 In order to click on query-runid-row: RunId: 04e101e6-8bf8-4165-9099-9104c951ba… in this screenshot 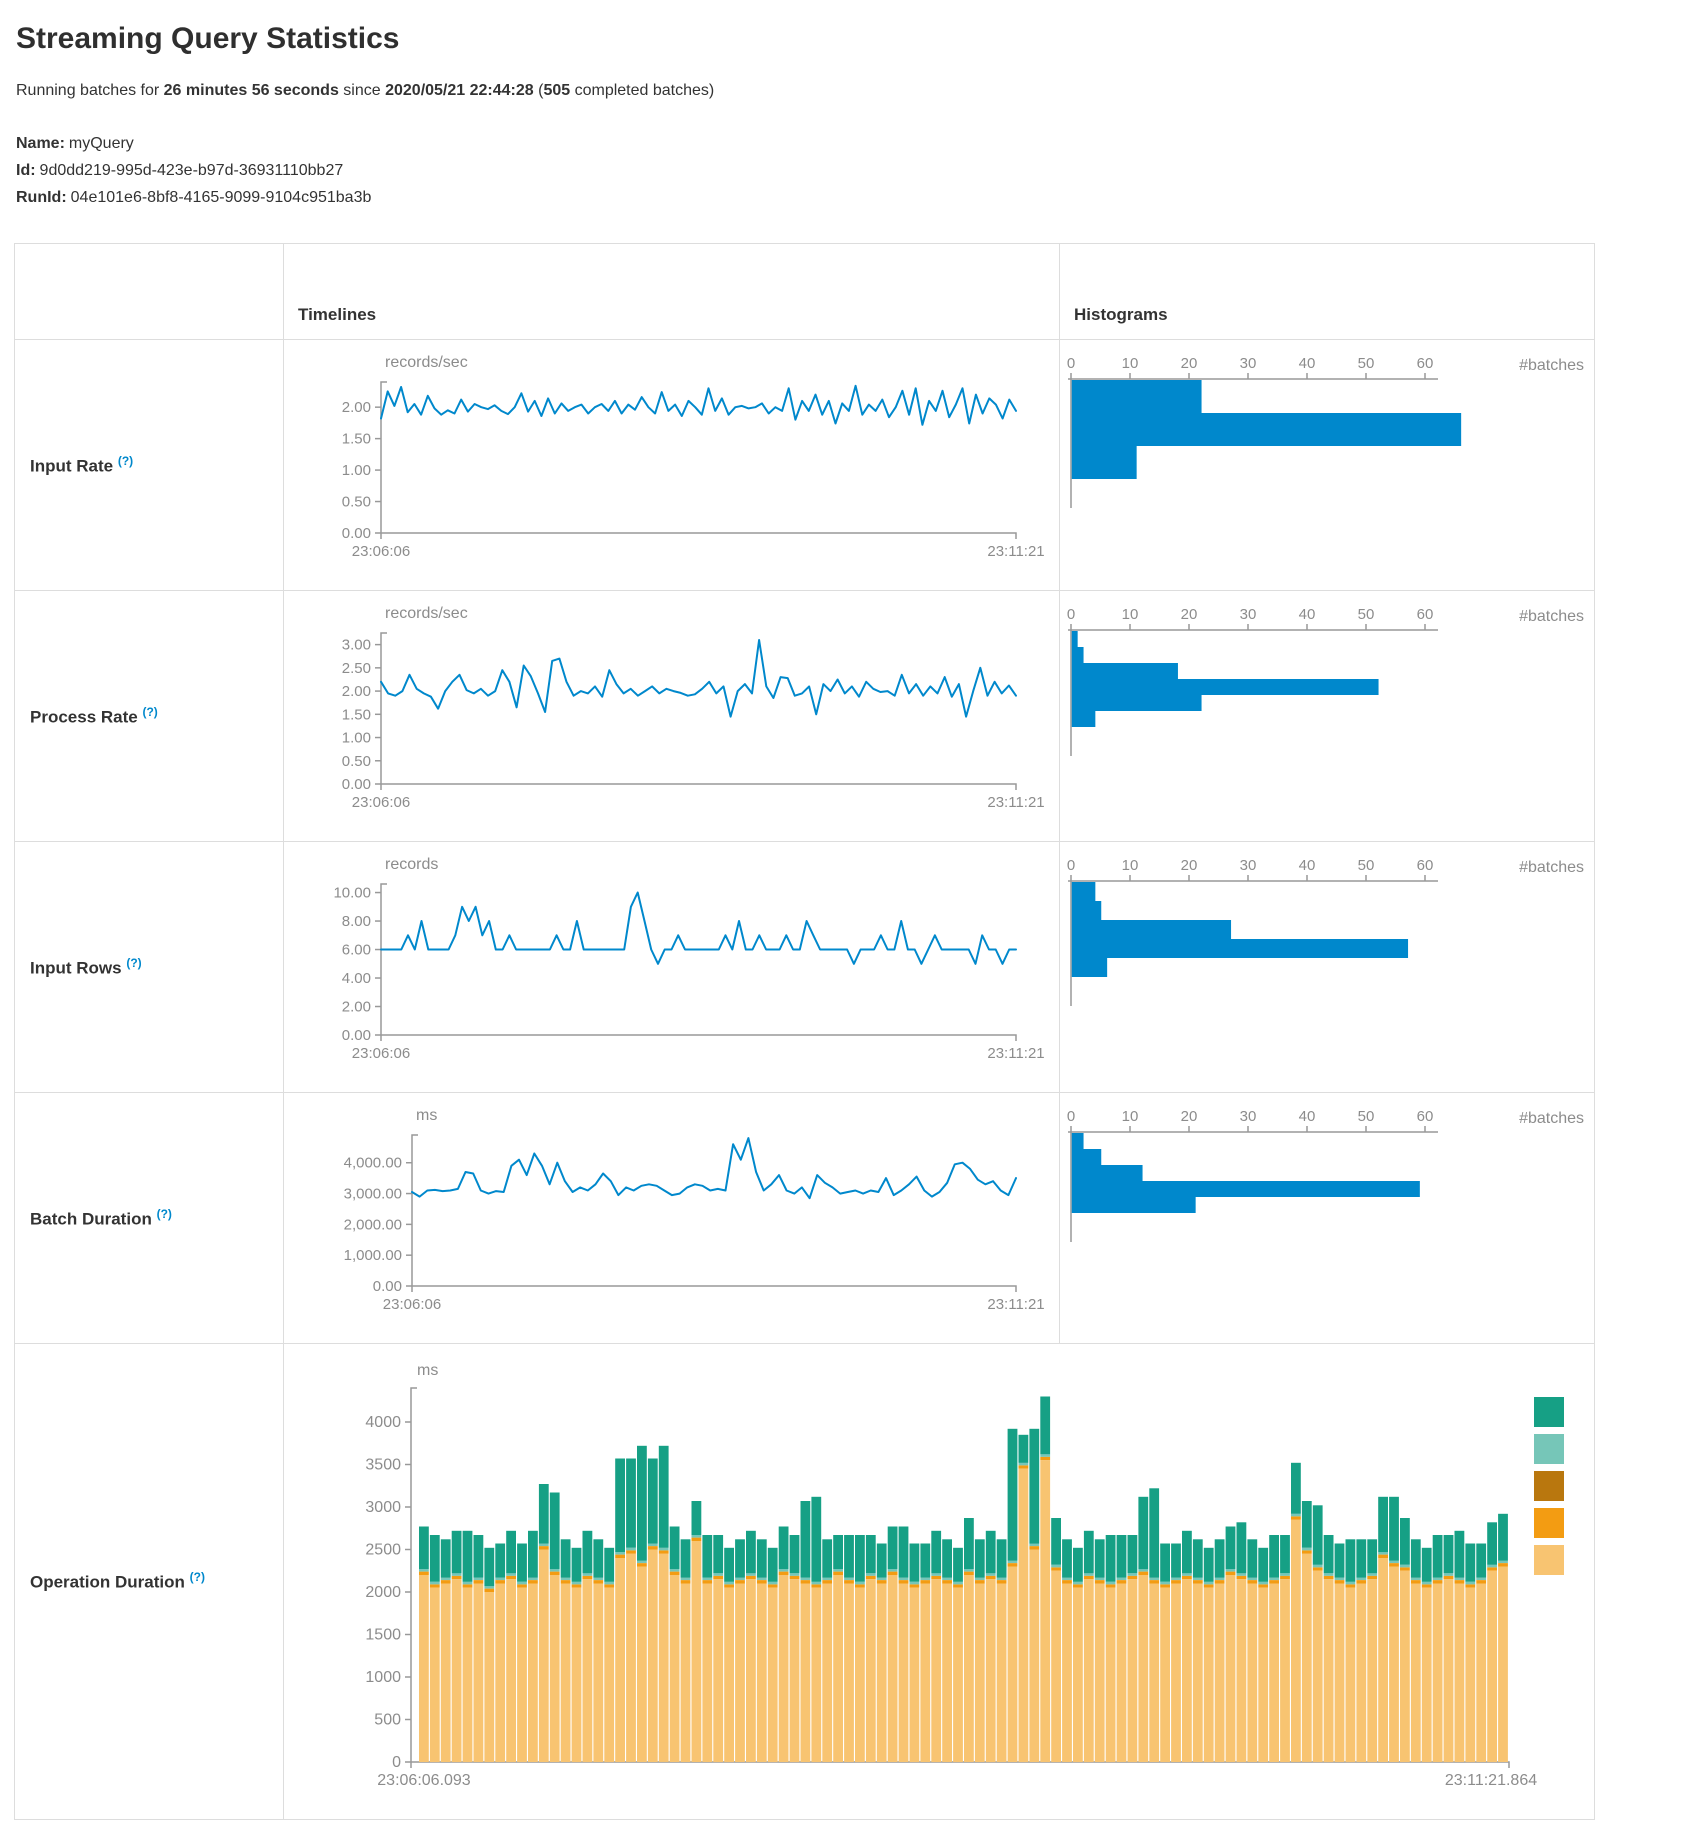, I will do `click(854, 197)`.